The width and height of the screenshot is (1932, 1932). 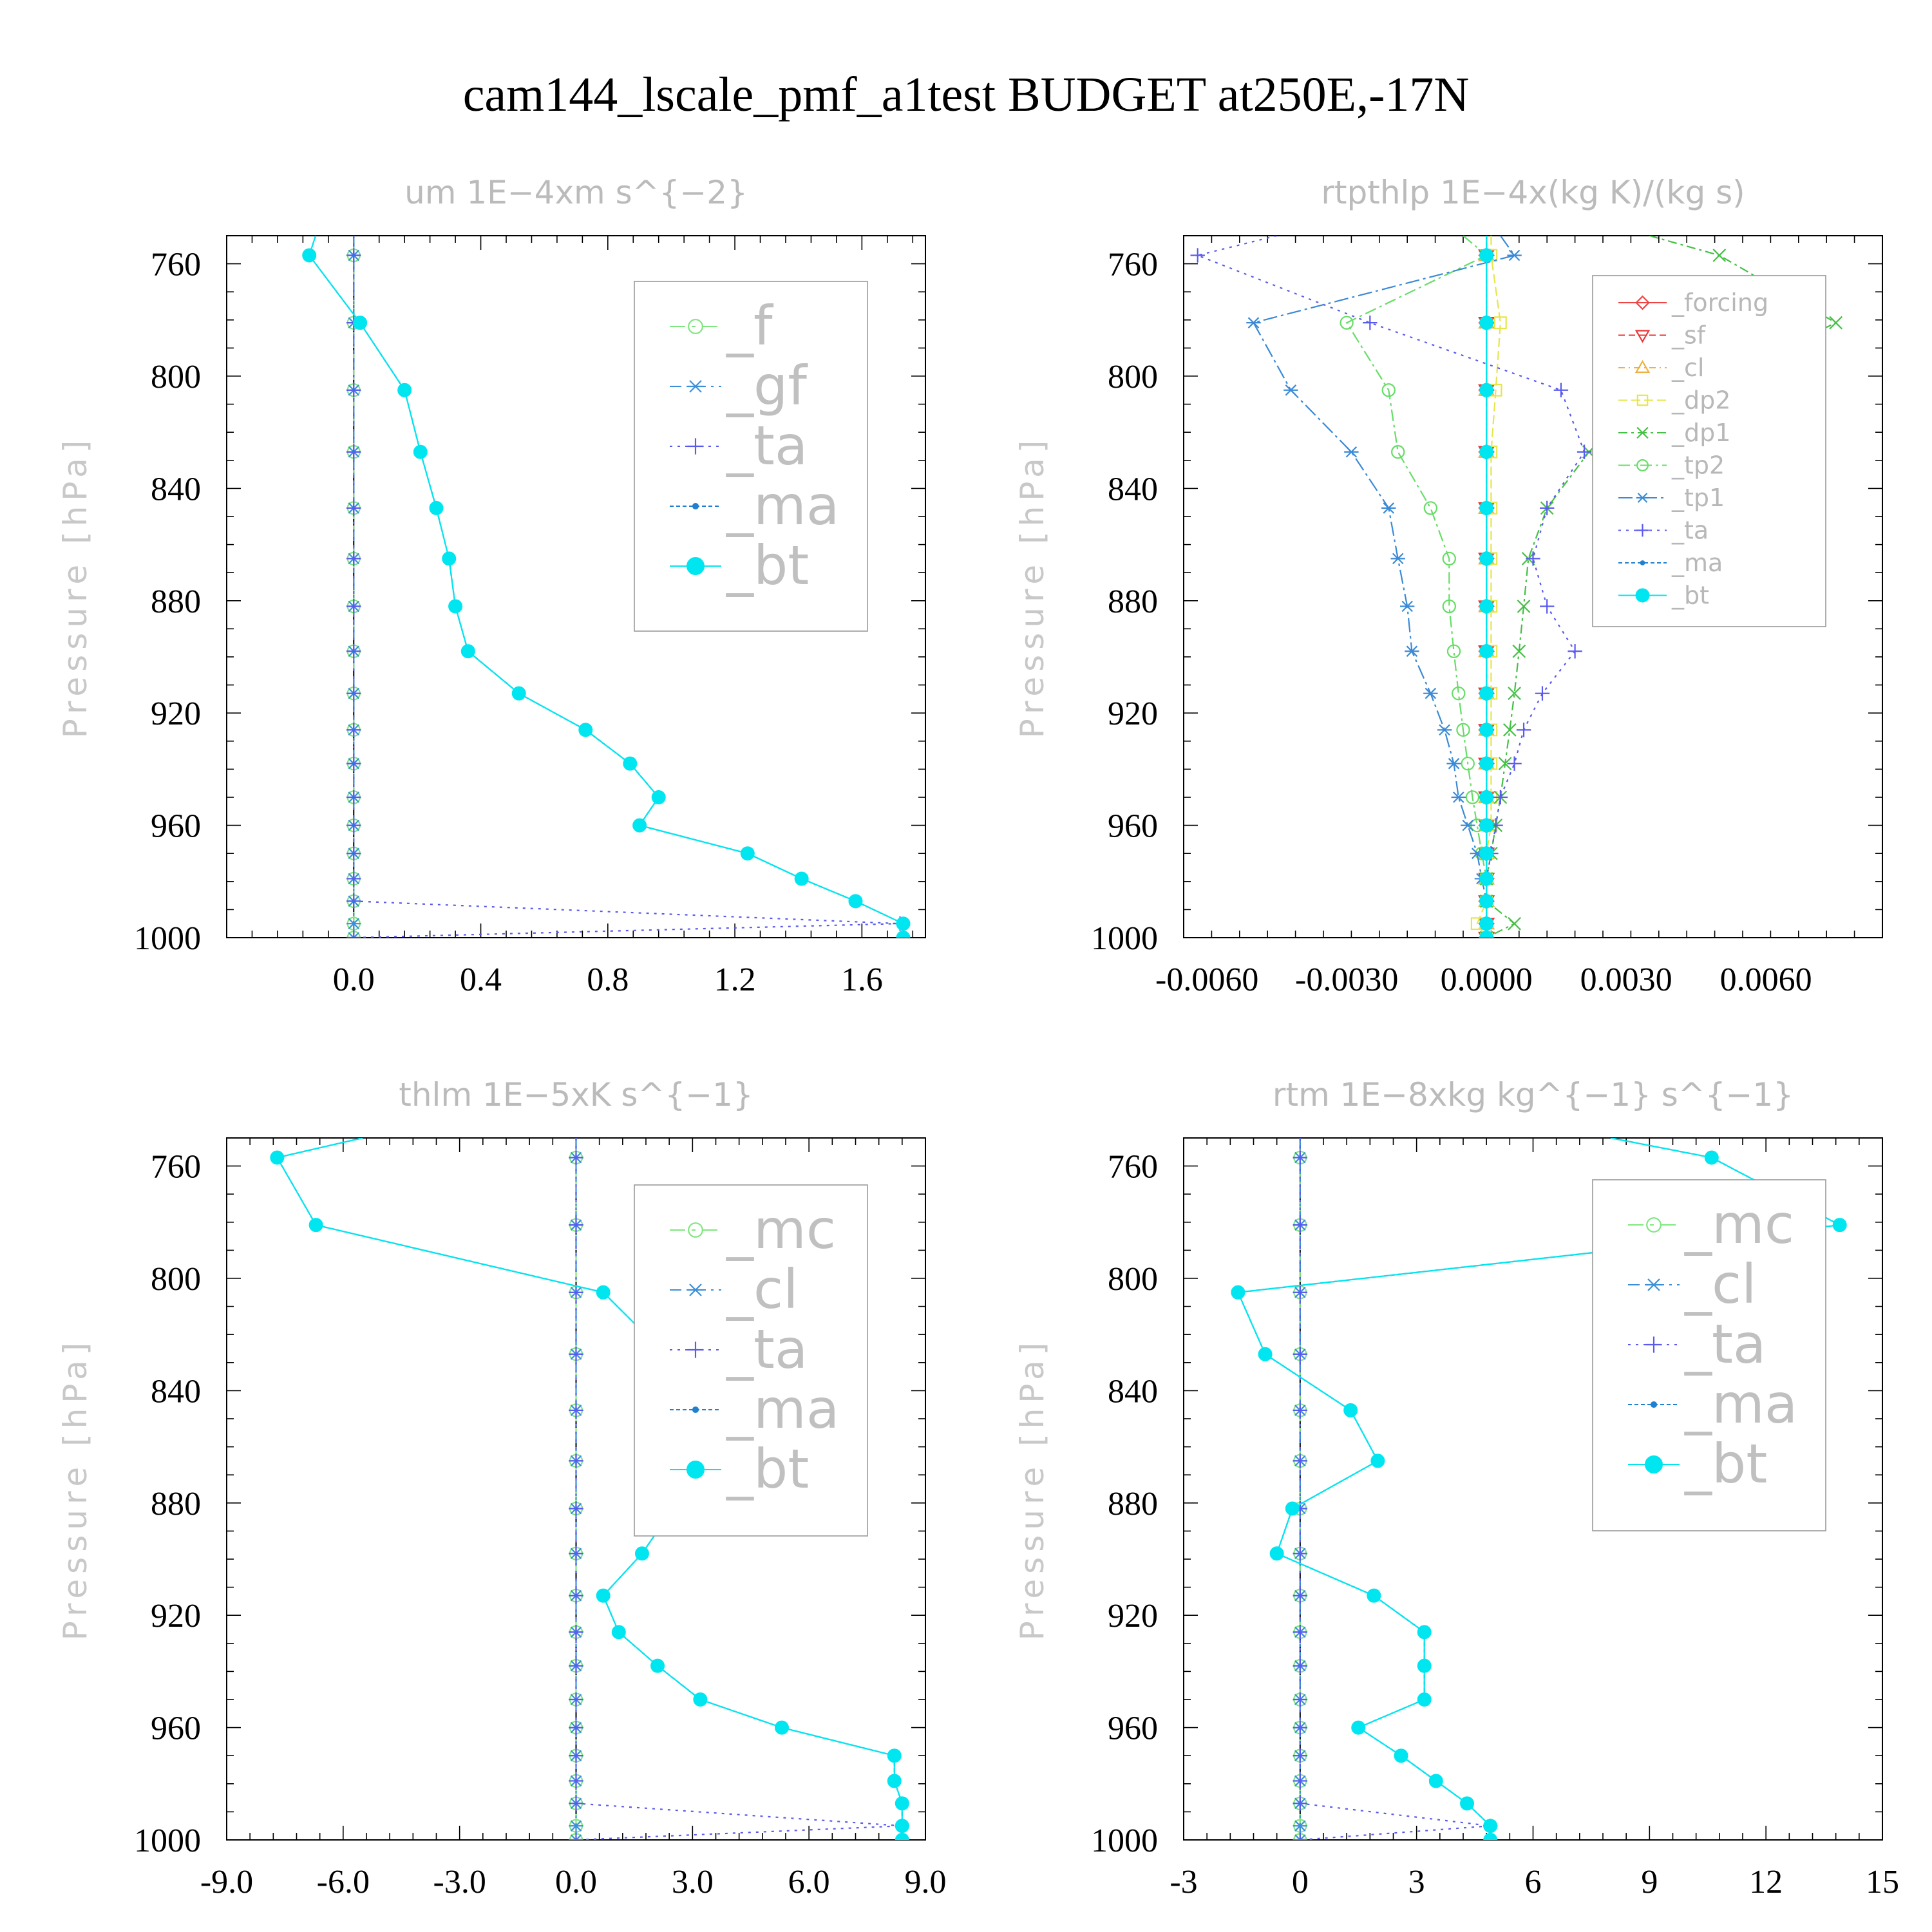 What do you see at coordinates (1133, 1279) in the screenshot?
I see `y-tick-label: 800` at bounding box center [1133, 1279].